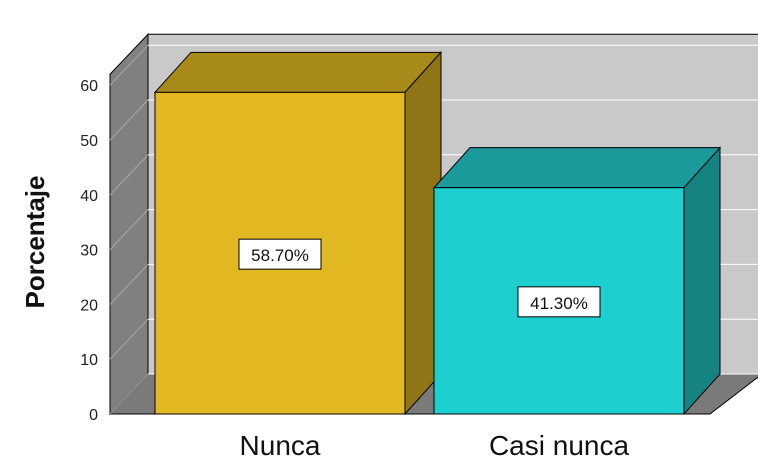  I want to click on data-label: 58.70%, so click(280, 254).